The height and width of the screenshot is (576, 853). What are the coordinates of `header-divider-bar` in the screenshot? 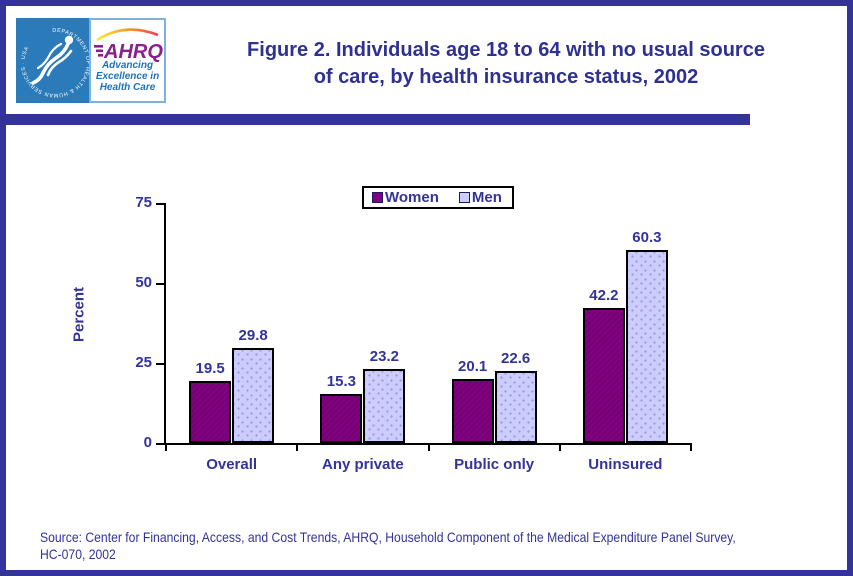 It's located at (378, 119).